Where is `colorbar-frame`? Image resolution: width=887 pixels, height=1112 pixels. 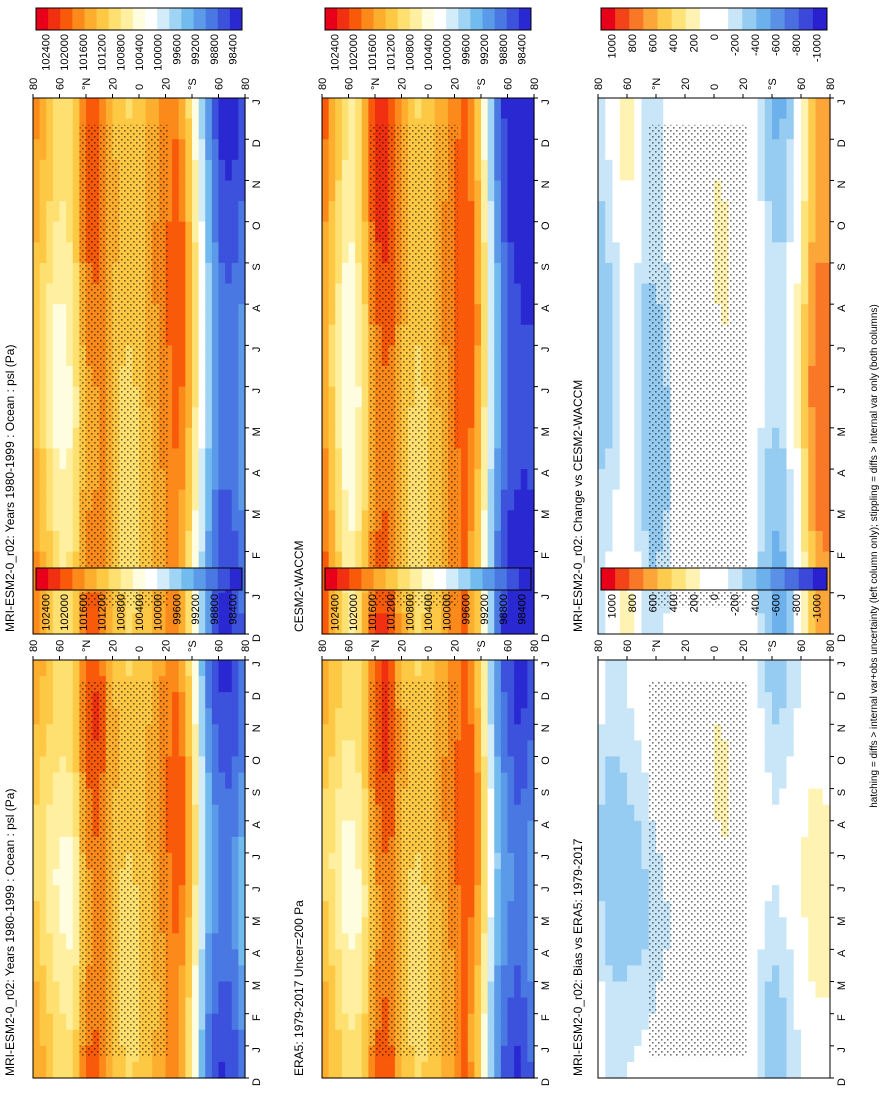
colorbar-frame is located at coordinates (139, 19).